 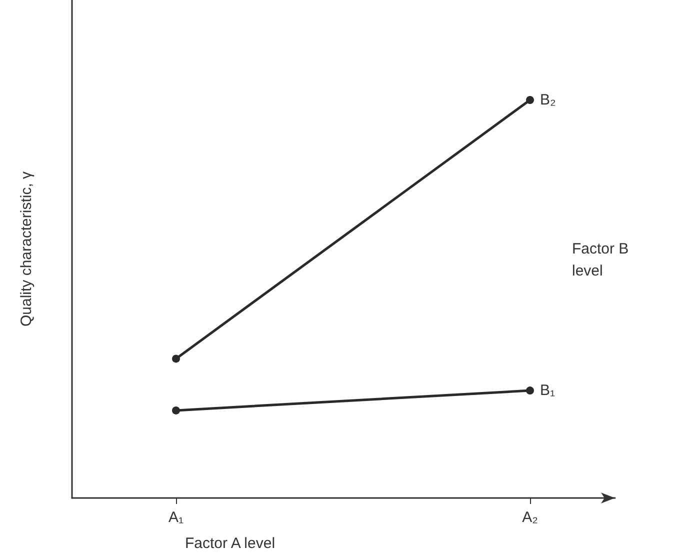 What do you see at coordinates (230, 543) in the screenshot?
I see `x-axis-title: Factor A level` at bounding box center [230, 543].